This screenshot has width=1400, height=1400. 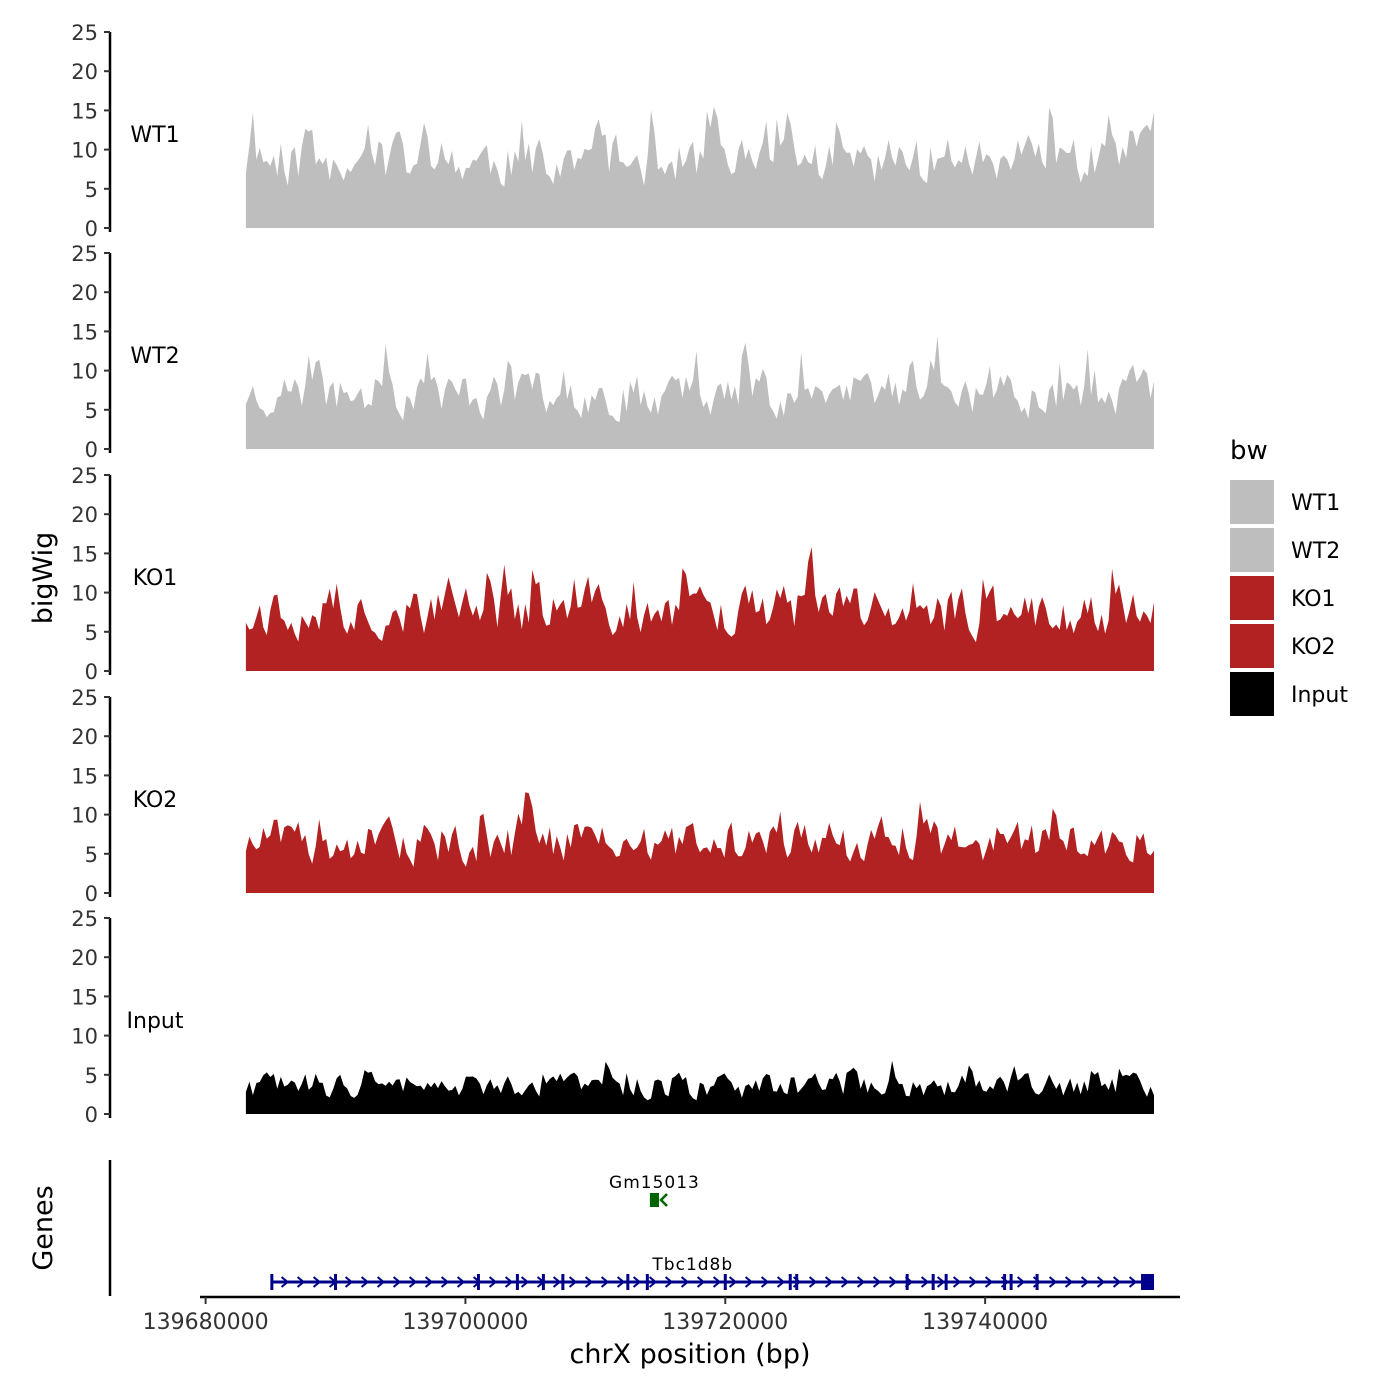 What do you see at coordinates (1252, 502) in the screenshot?
I see `legend-key-wt1` at bounding box center [1252, 502].